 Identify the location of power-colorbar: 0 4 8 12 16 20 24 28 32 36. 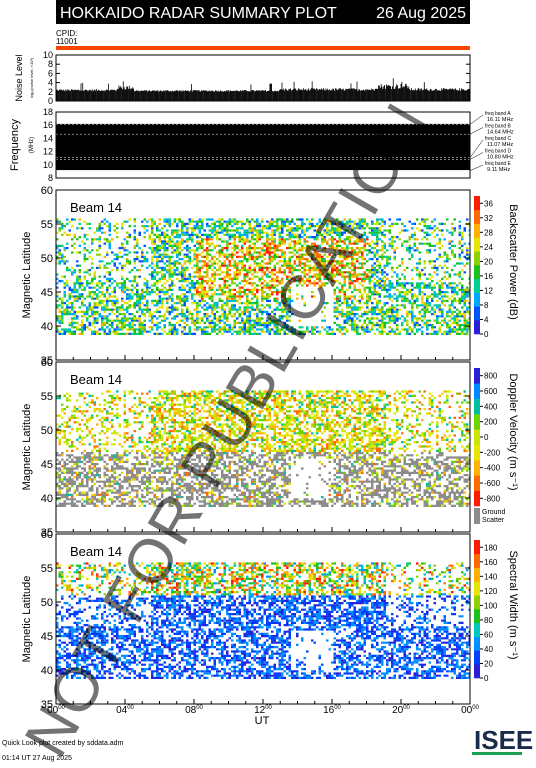
(483, 267).